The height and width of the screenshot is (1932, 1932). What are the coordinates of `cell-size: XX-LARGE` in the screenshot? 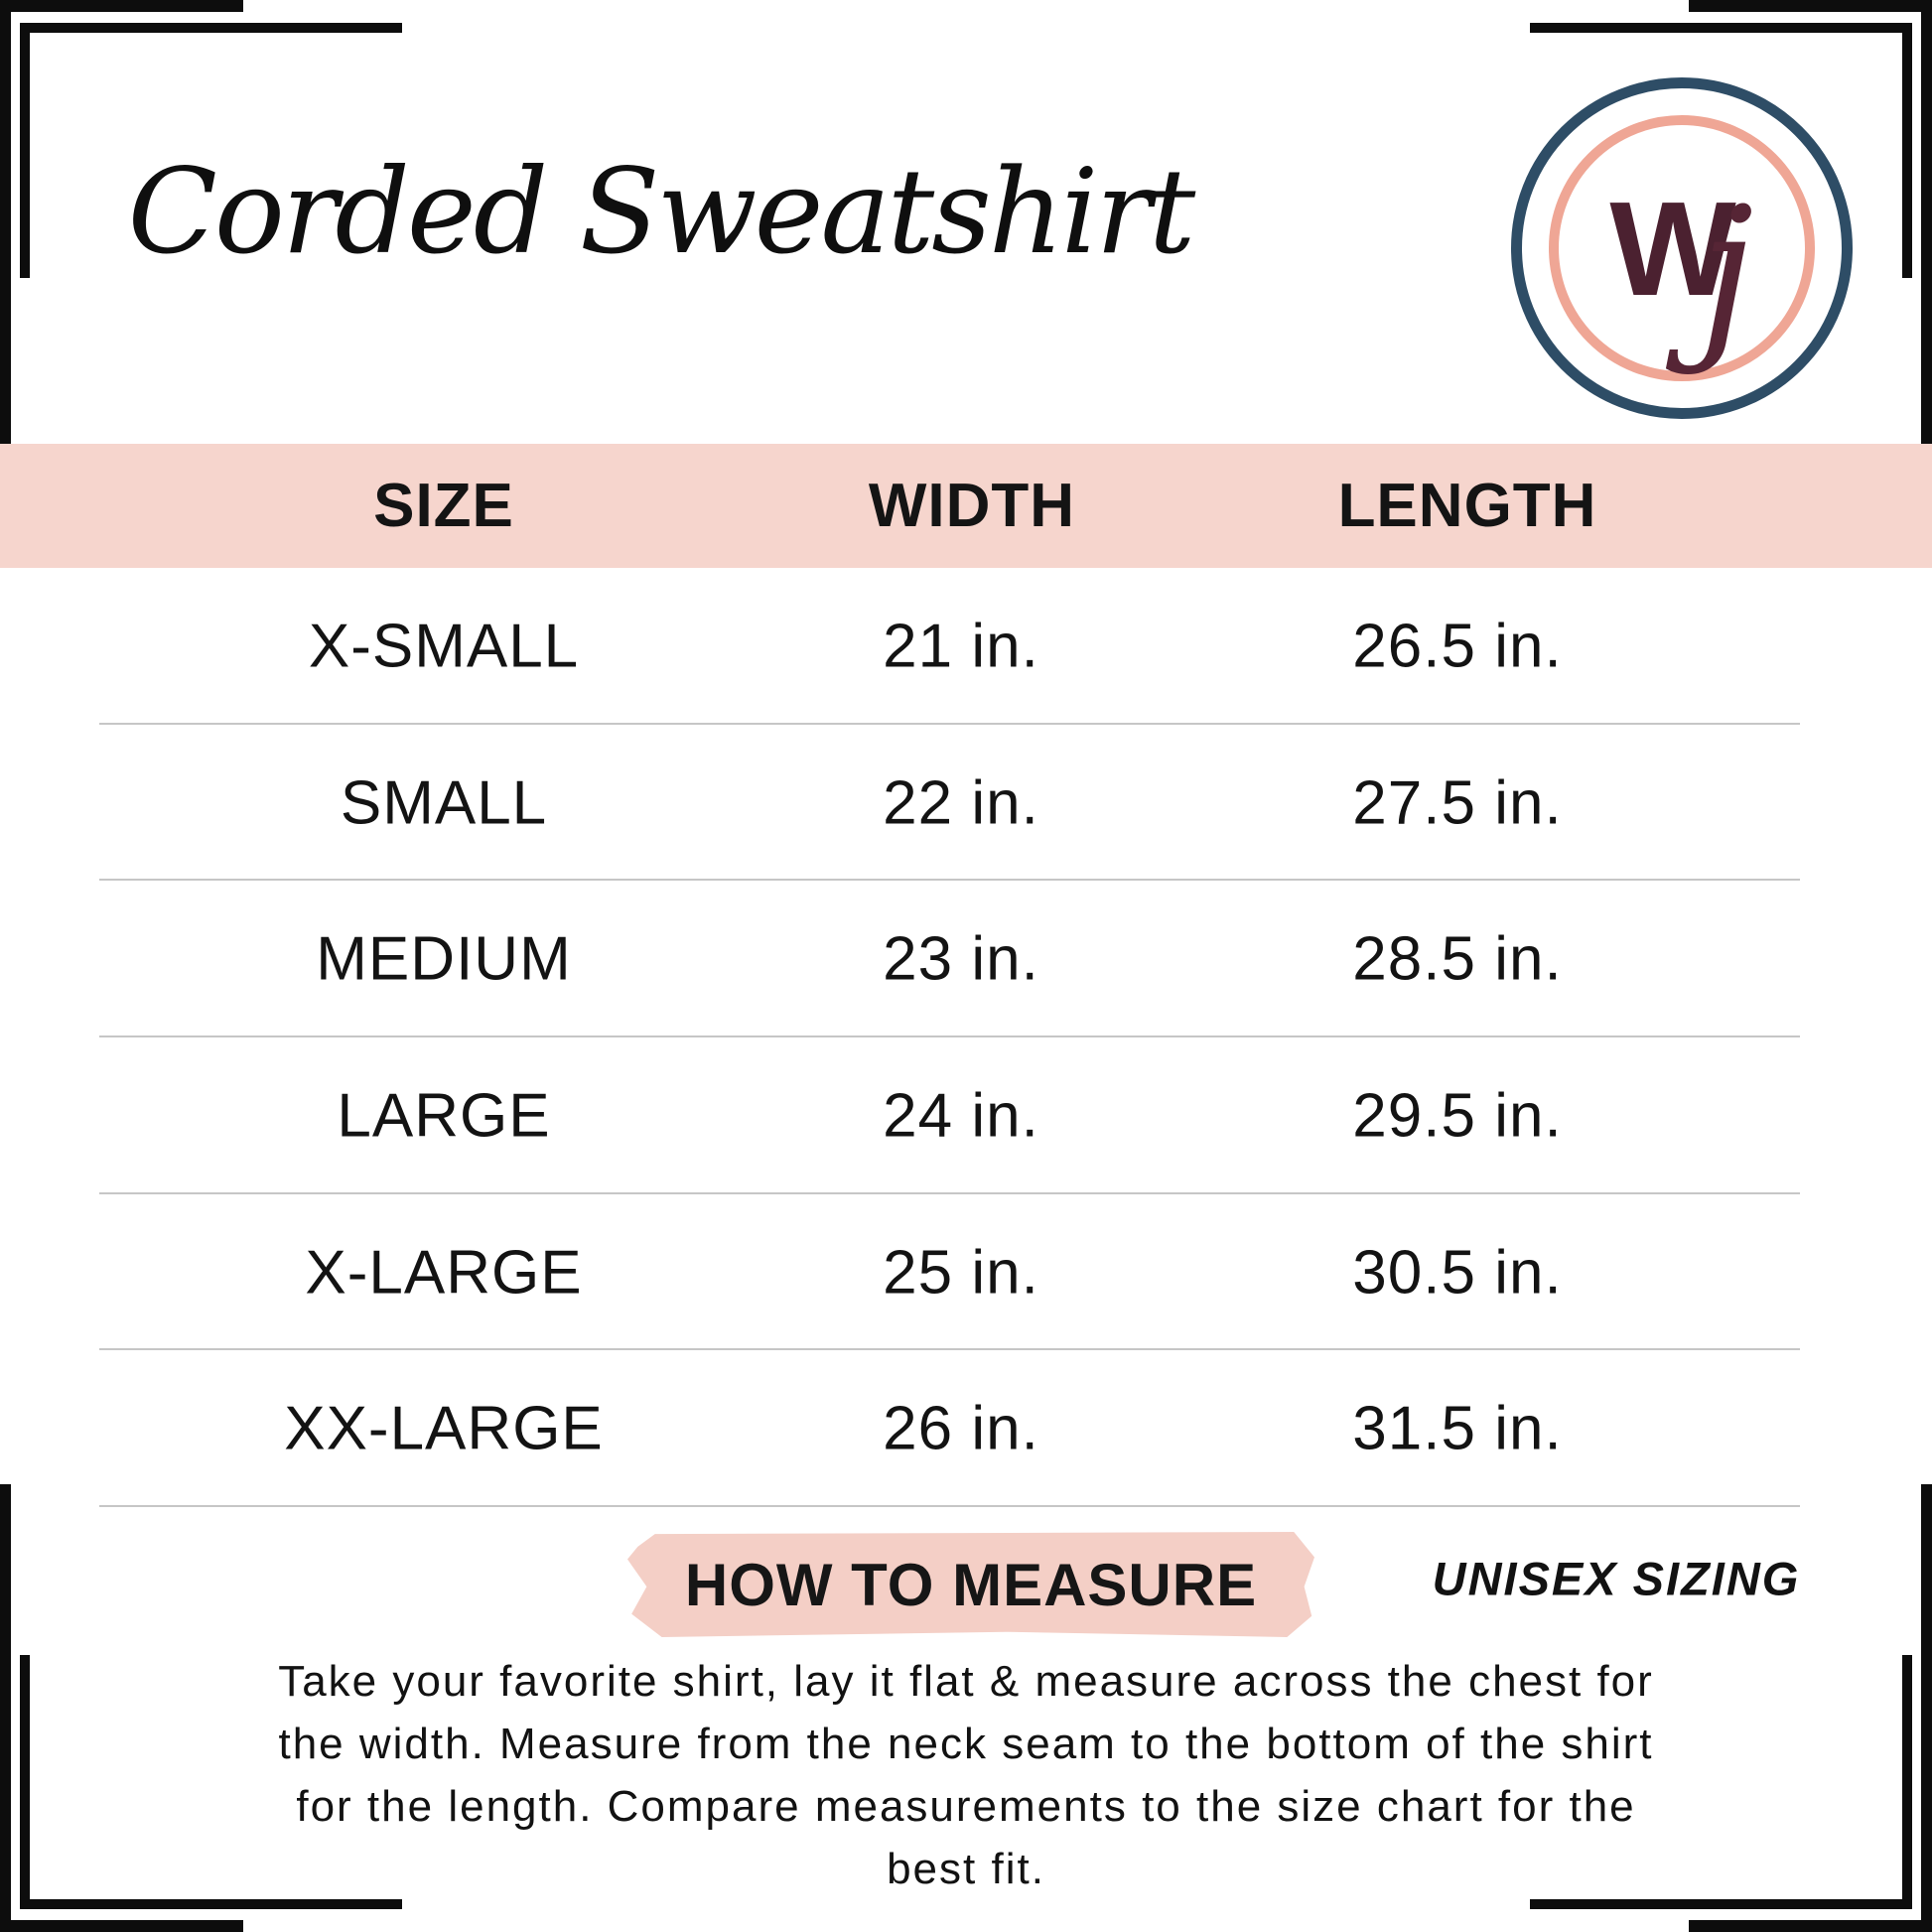 It's located at (444, 1428).